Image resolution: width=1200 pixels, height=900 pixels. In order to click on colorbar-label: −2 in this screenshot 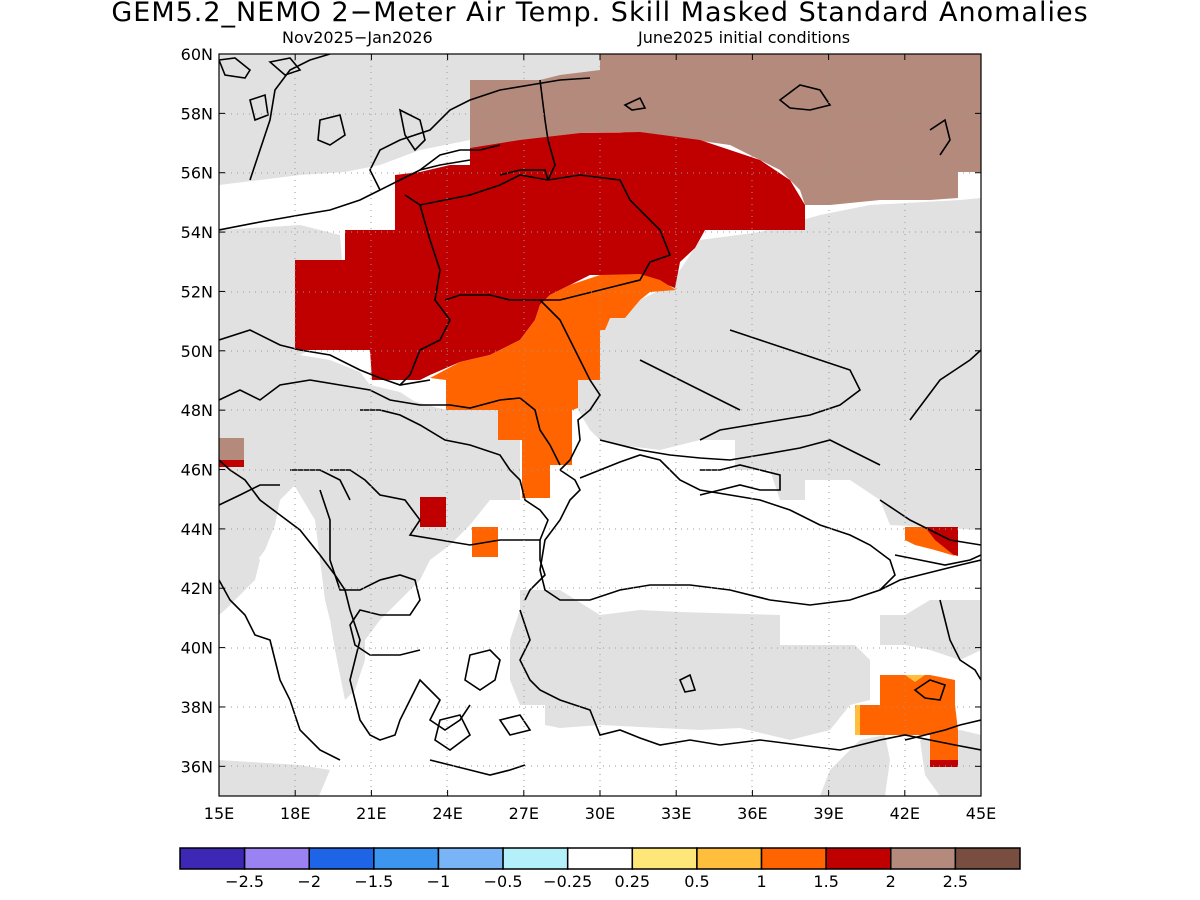, I will do `click(309, 881)`.